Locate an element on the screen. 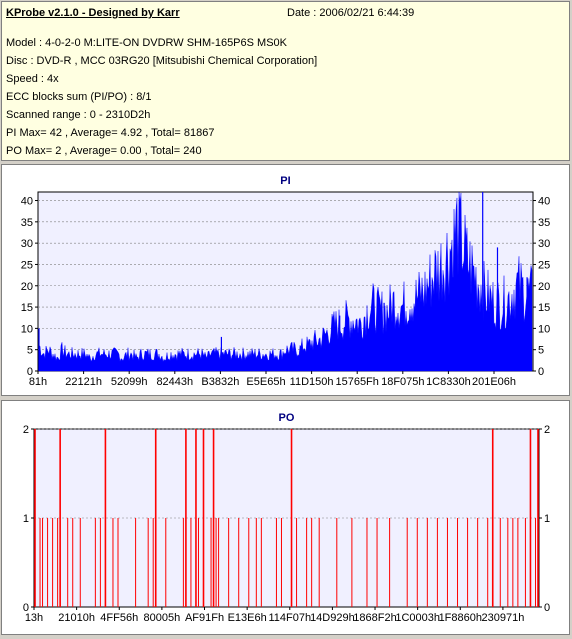  y-tick-label-right: 20 is located at coordinates (544, 287).